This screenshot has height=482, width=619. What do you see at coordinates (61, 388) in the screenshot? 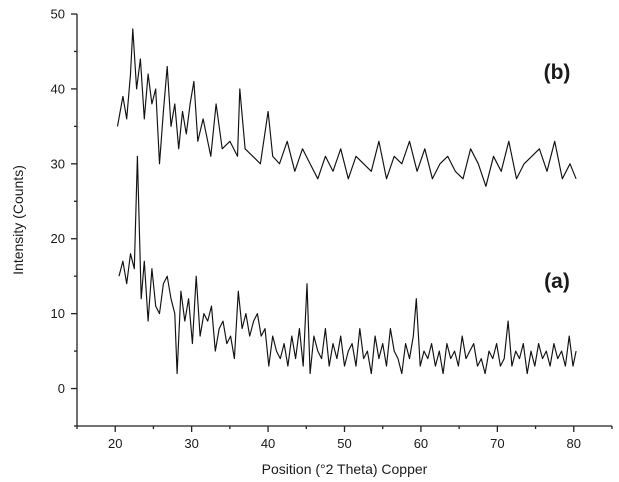
I see `y-tick-label: 0` at bounding box center [61, 388].